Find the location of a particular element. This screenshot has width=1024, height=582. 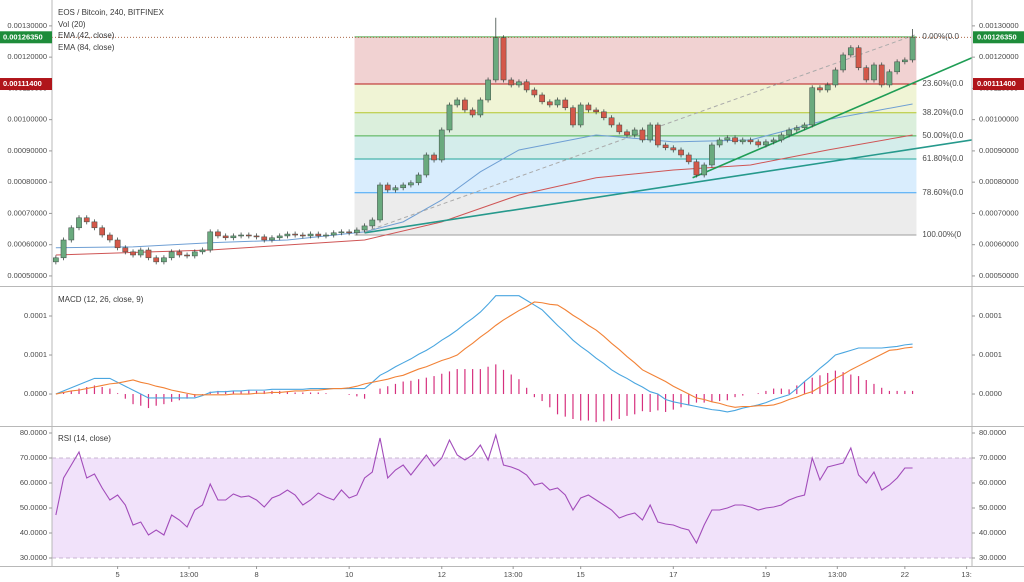

fib-label: 0.00%(0.0 is located at coordinates (940, 36).